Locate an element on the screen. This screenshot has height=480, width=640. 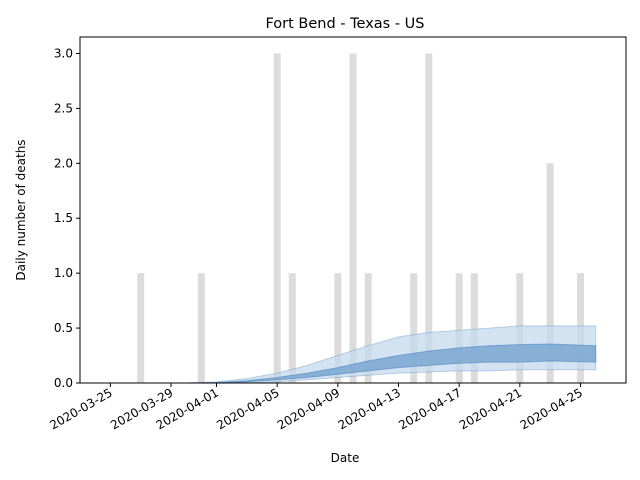
y-tick-label: 3.0 is located at coordinates (63, 53).